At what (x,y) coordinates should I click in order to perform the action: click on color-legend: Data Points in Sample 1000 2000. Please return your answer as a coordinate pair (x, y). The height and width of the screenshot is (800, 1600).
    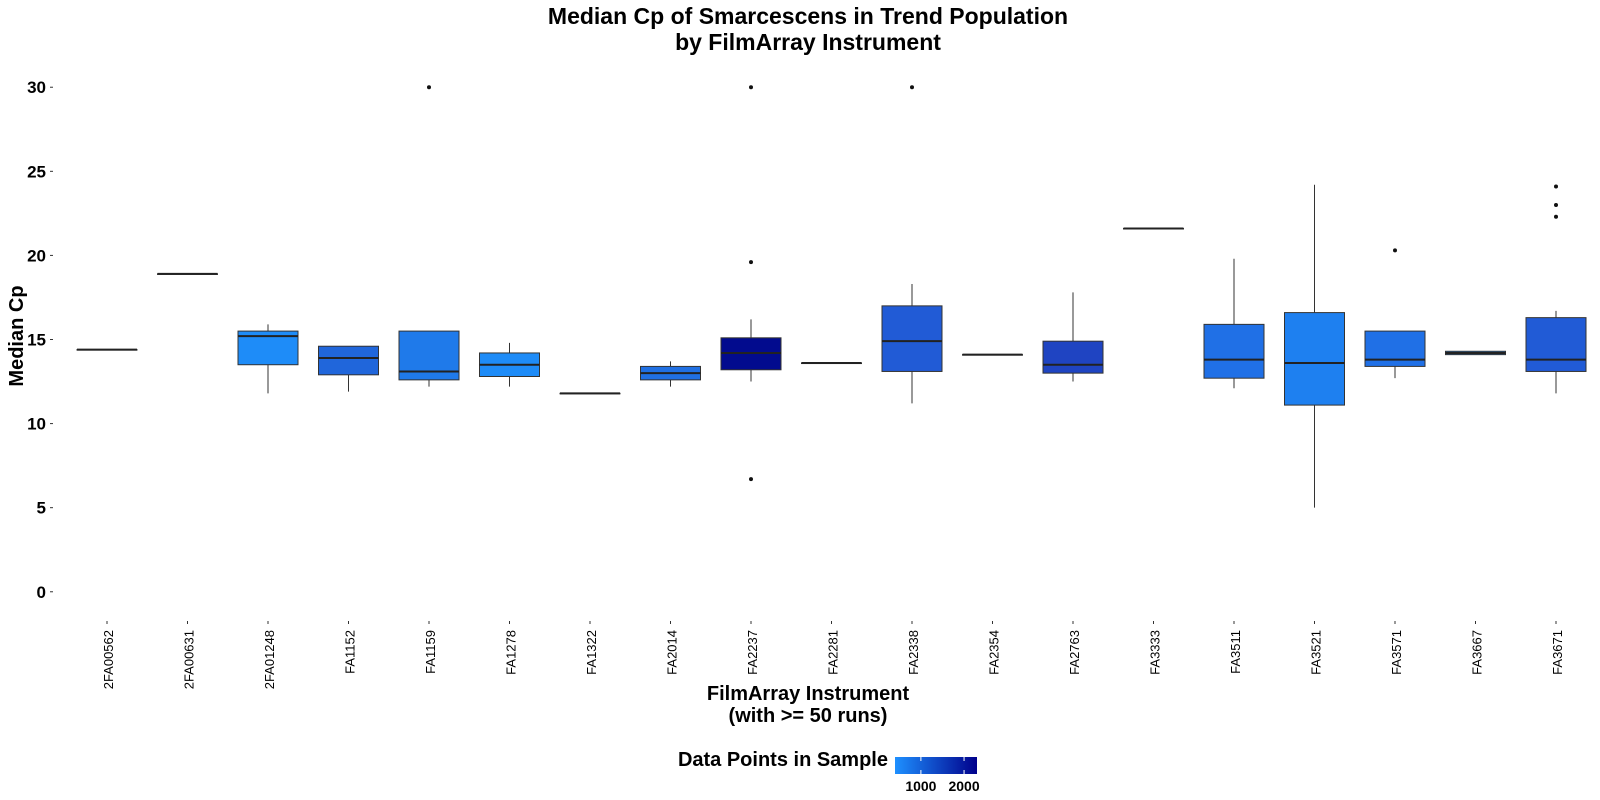
    Looking at the image, I should click on (829, 771).